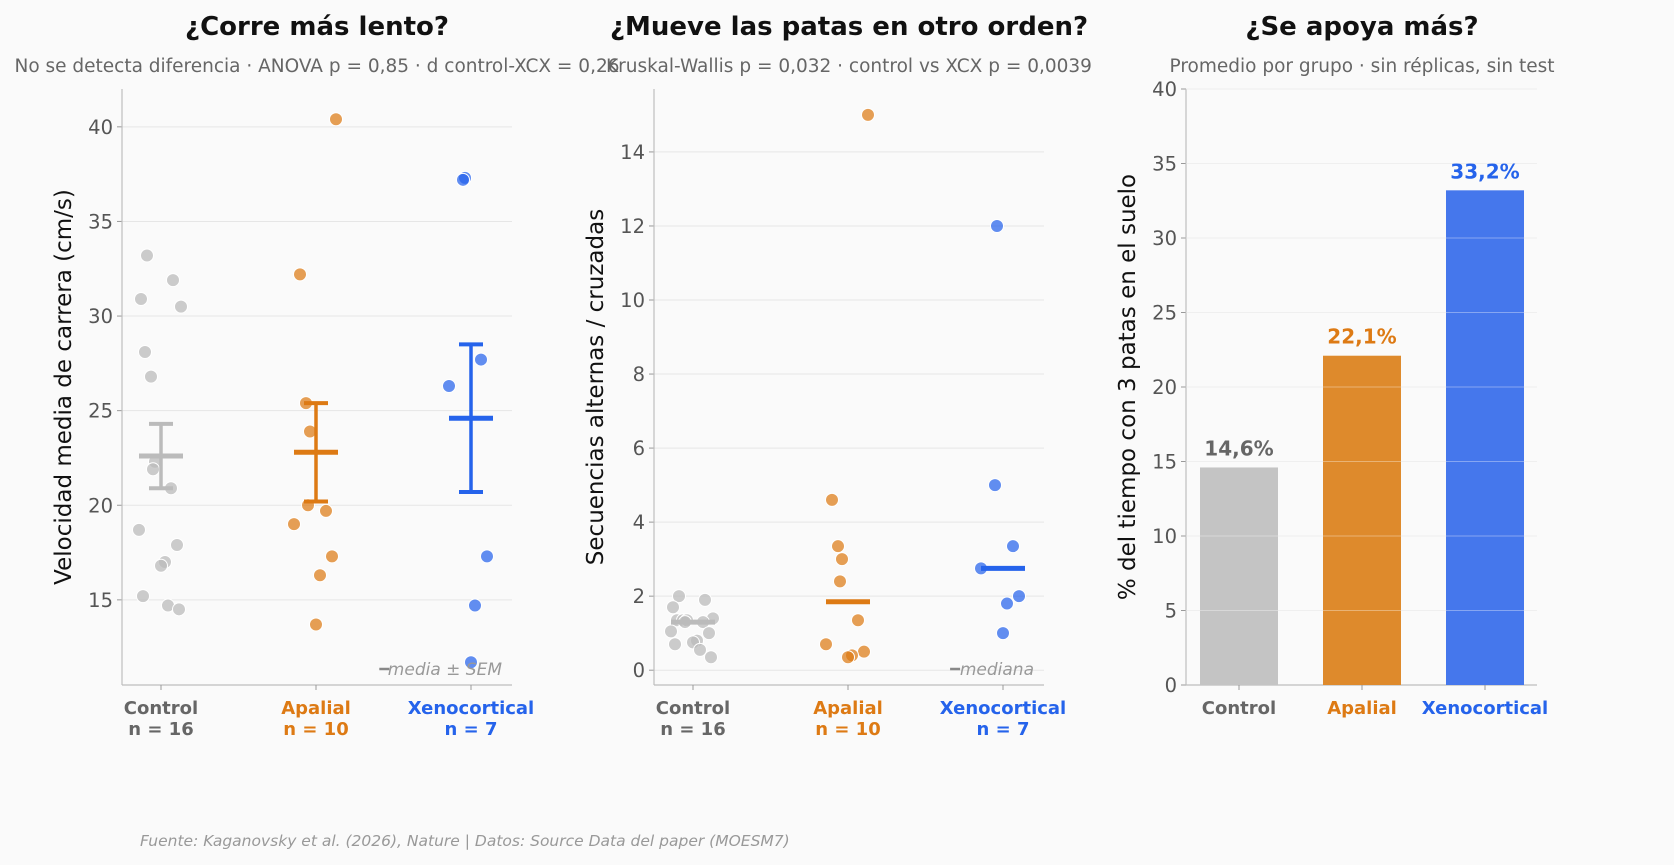 The width and height of the screenshot is (1674, 865). I want to click on bar-value-label: 14,6%, so click(1238, 448).